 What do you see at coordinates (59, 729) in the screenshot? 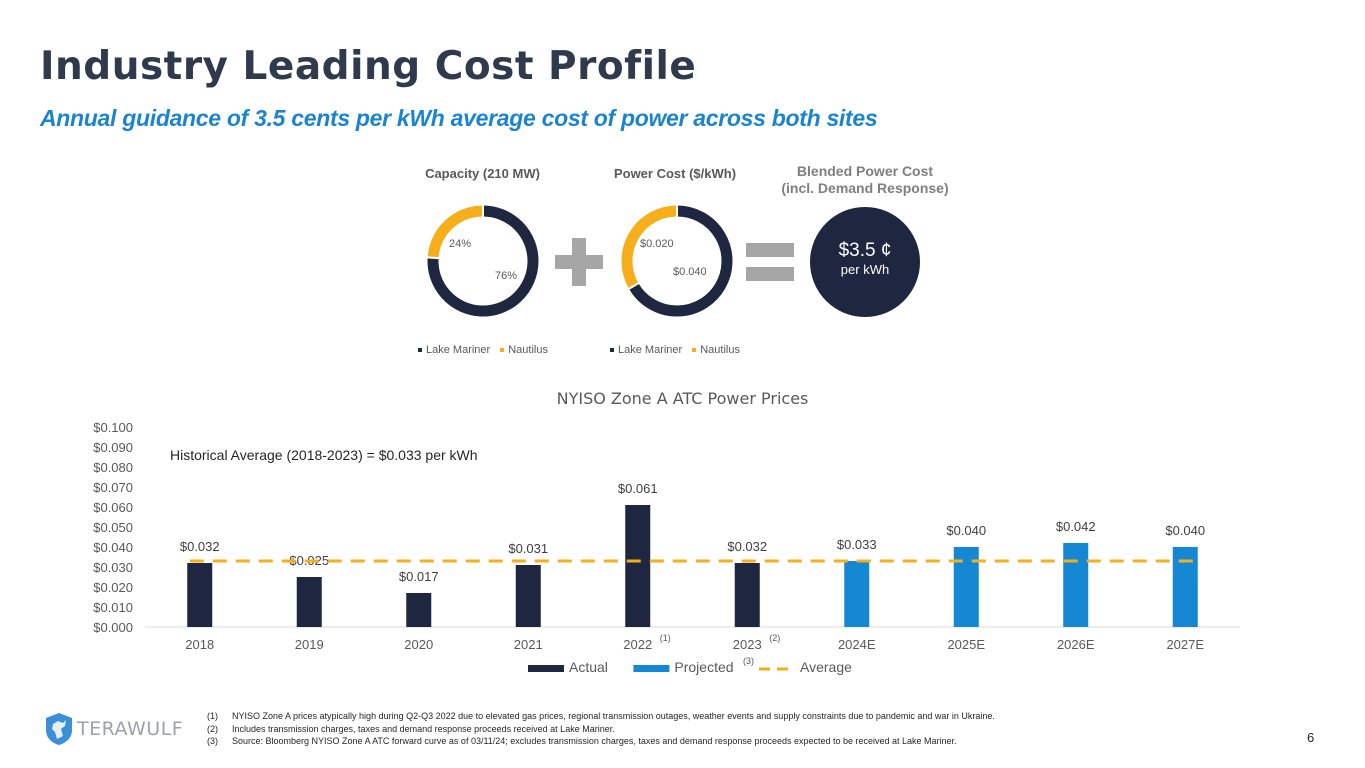
I see `wolf-shield-icon` at bounding box center [59, 729].